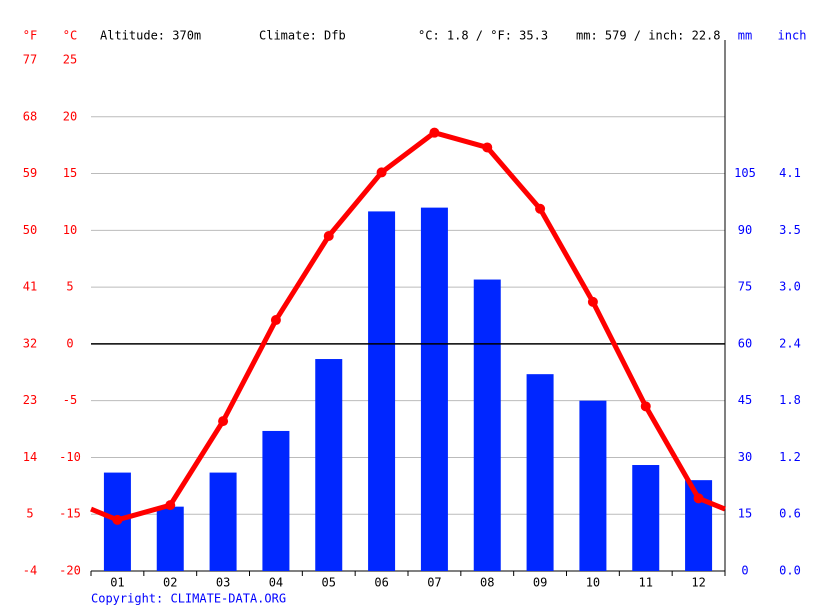 This screenshot has width=815, height=611. What do you see at coordinates (790, 230) in the screenshot?
I see `inch-tick-label: 3.5` at bounding box center [790, 230].